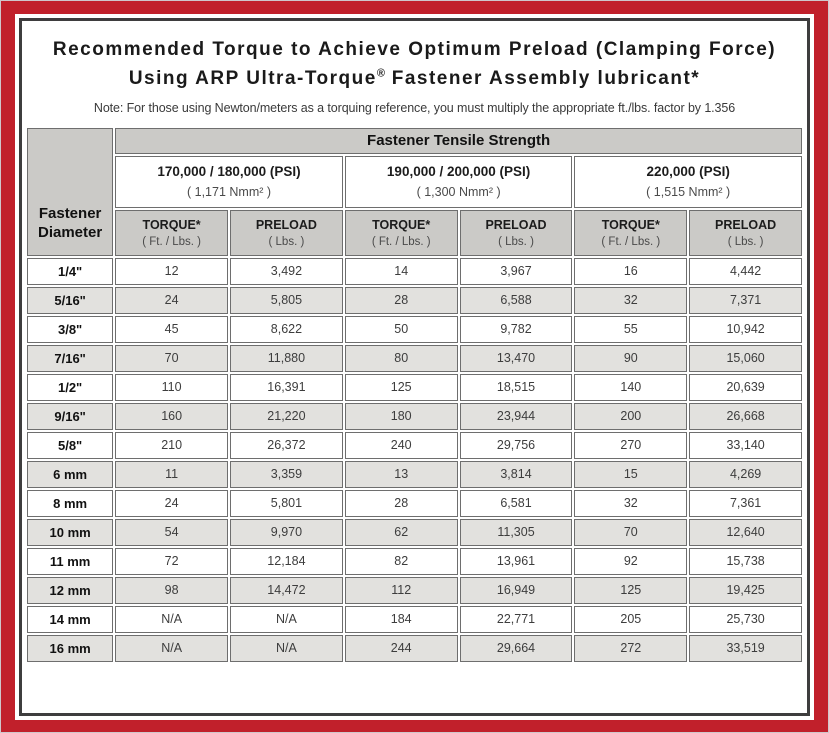  Describe the element at coordinates (401, 416) in the screenshot. I see `cell-torque-190-200: 180` at that location.